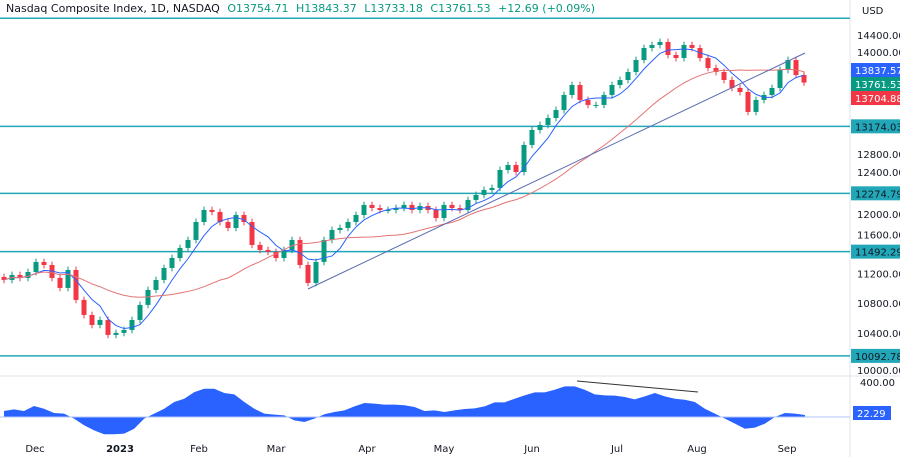 This screenshot has height=457, width=900. What do you see at coordinates (878, 371) in the screenshot?
I see `y-tick-label: 10000.00` at bounding box center [878, 371].